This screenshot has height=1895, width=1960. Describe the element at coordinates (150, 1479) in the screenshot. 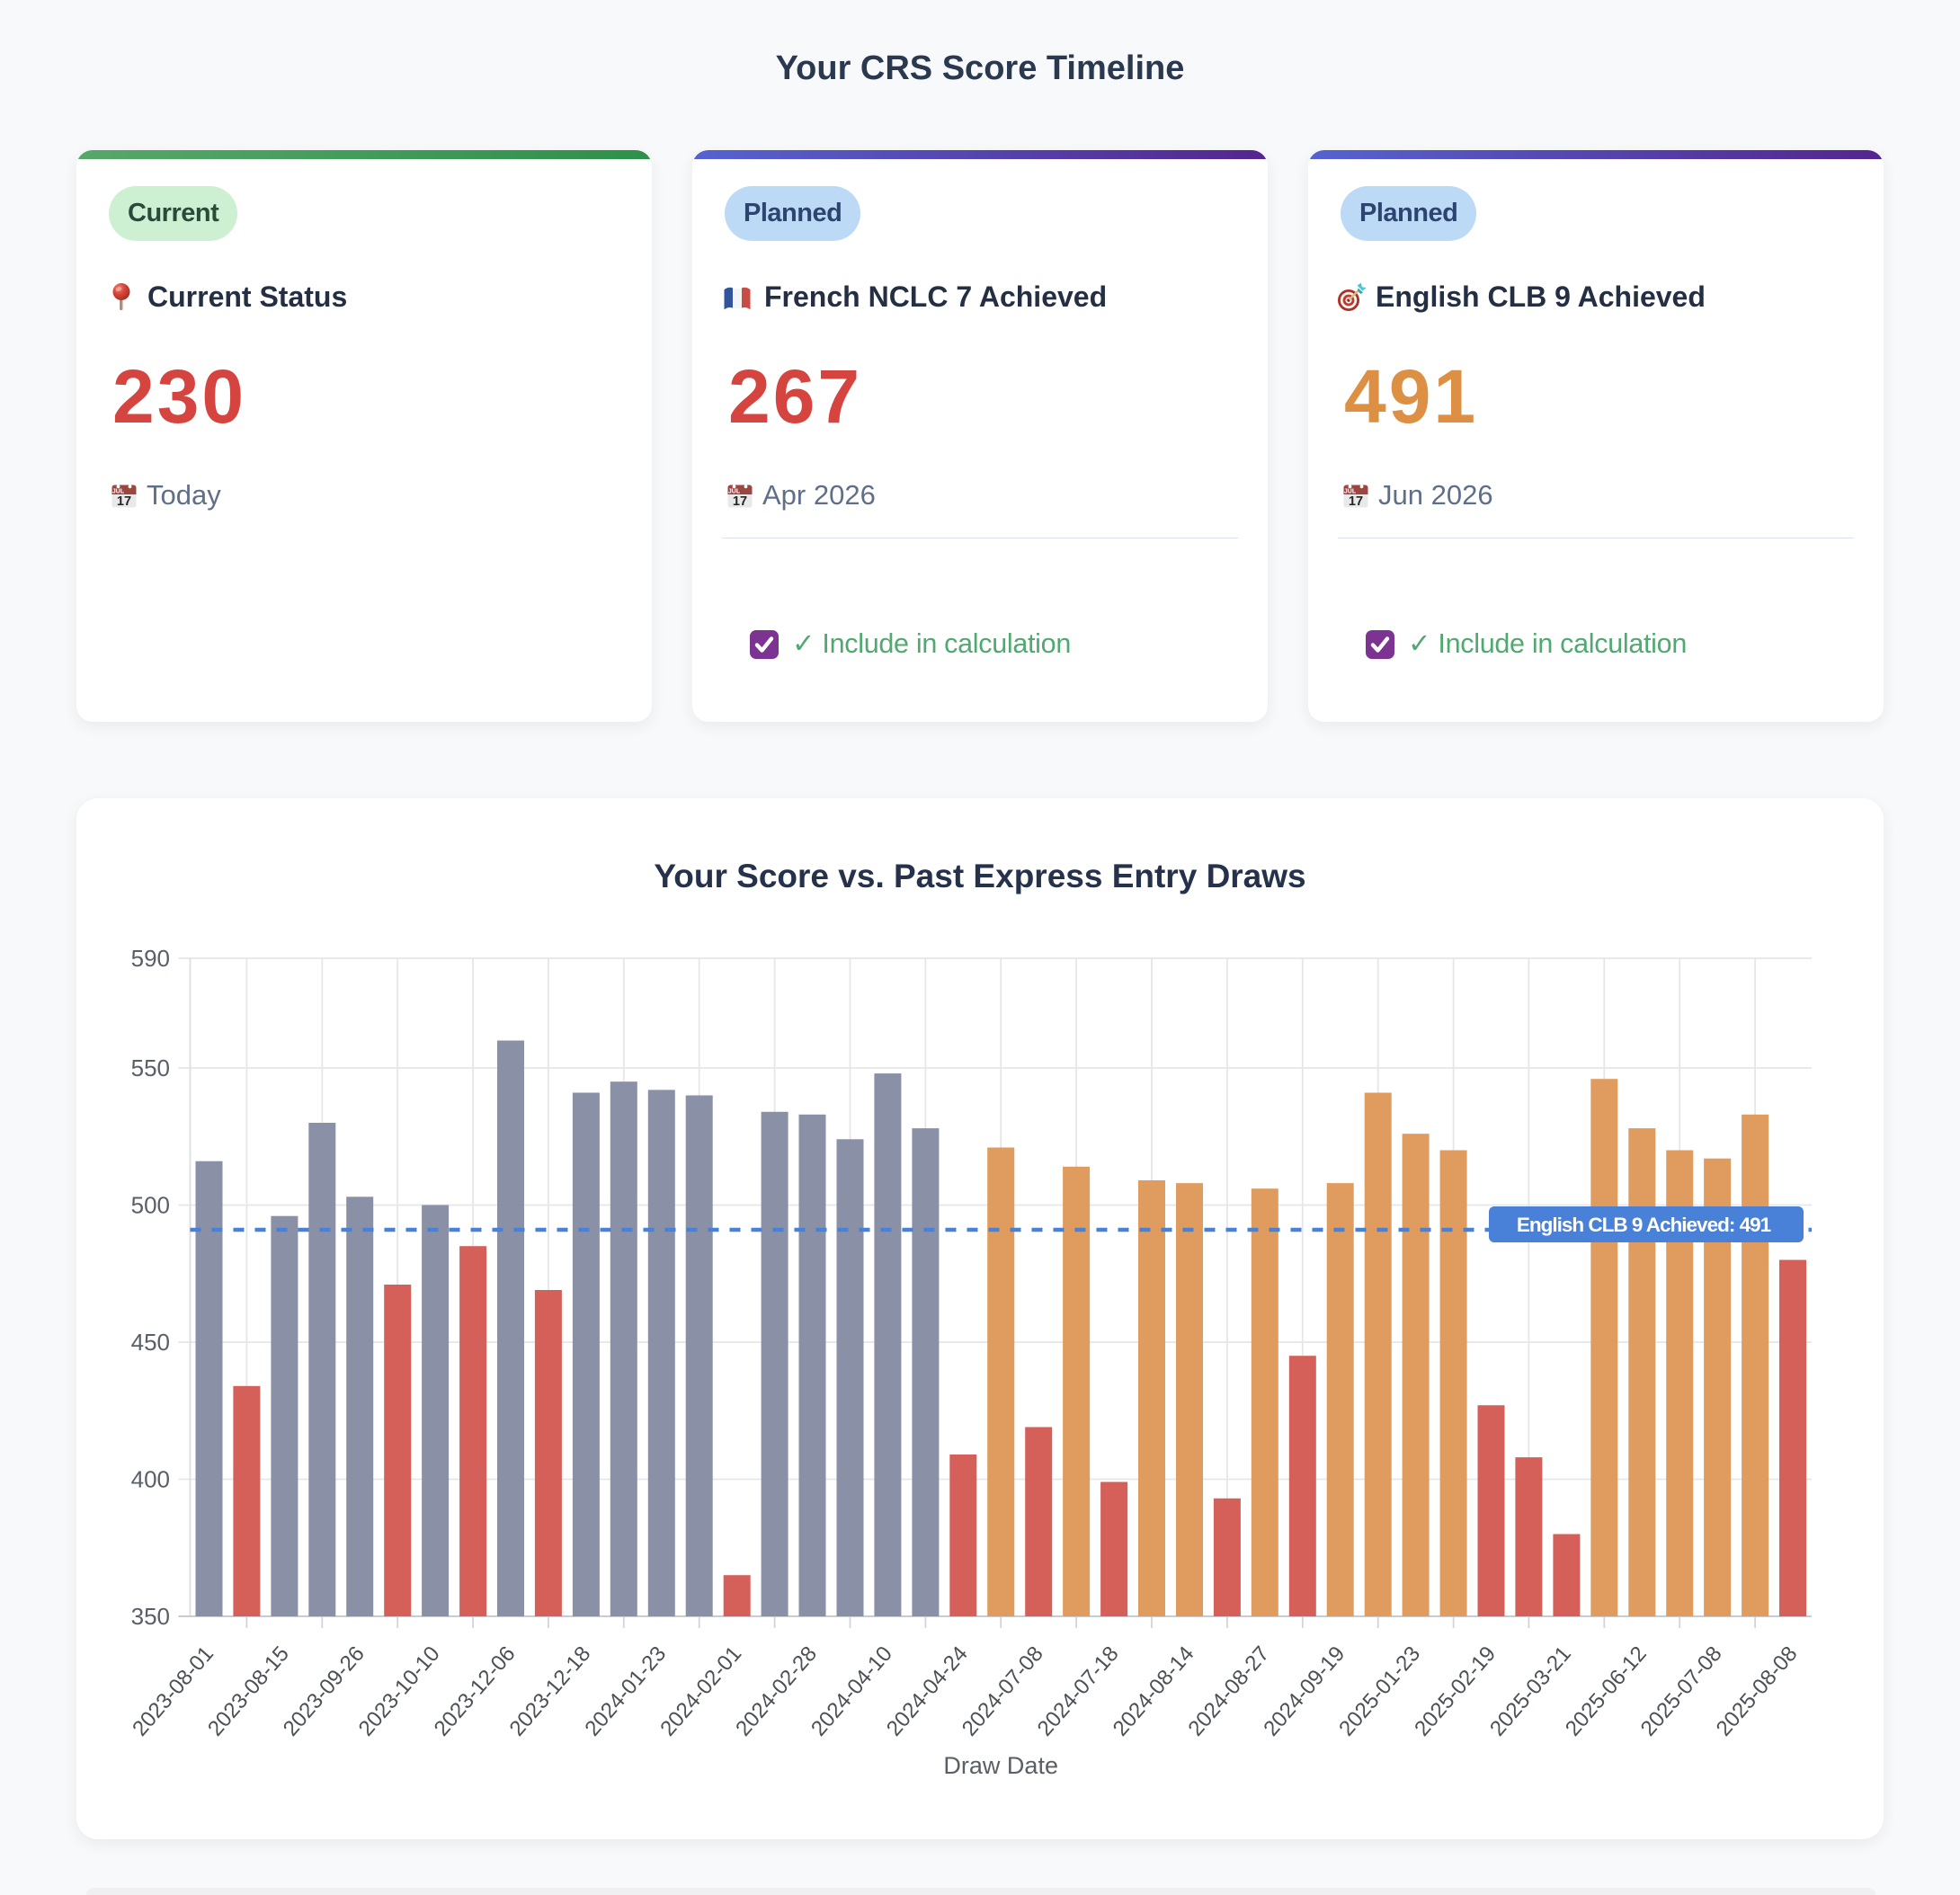

I see `svg-text: 400` at that location.